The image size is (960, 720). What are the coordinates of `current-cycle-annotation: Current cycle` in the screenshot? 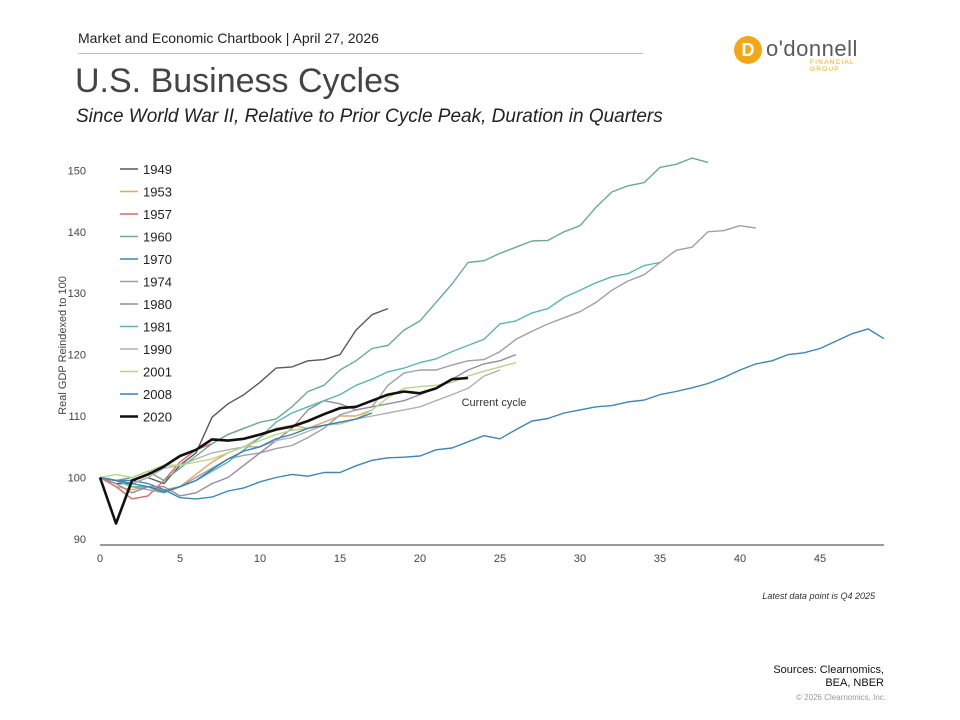 It's located at (494, 403).